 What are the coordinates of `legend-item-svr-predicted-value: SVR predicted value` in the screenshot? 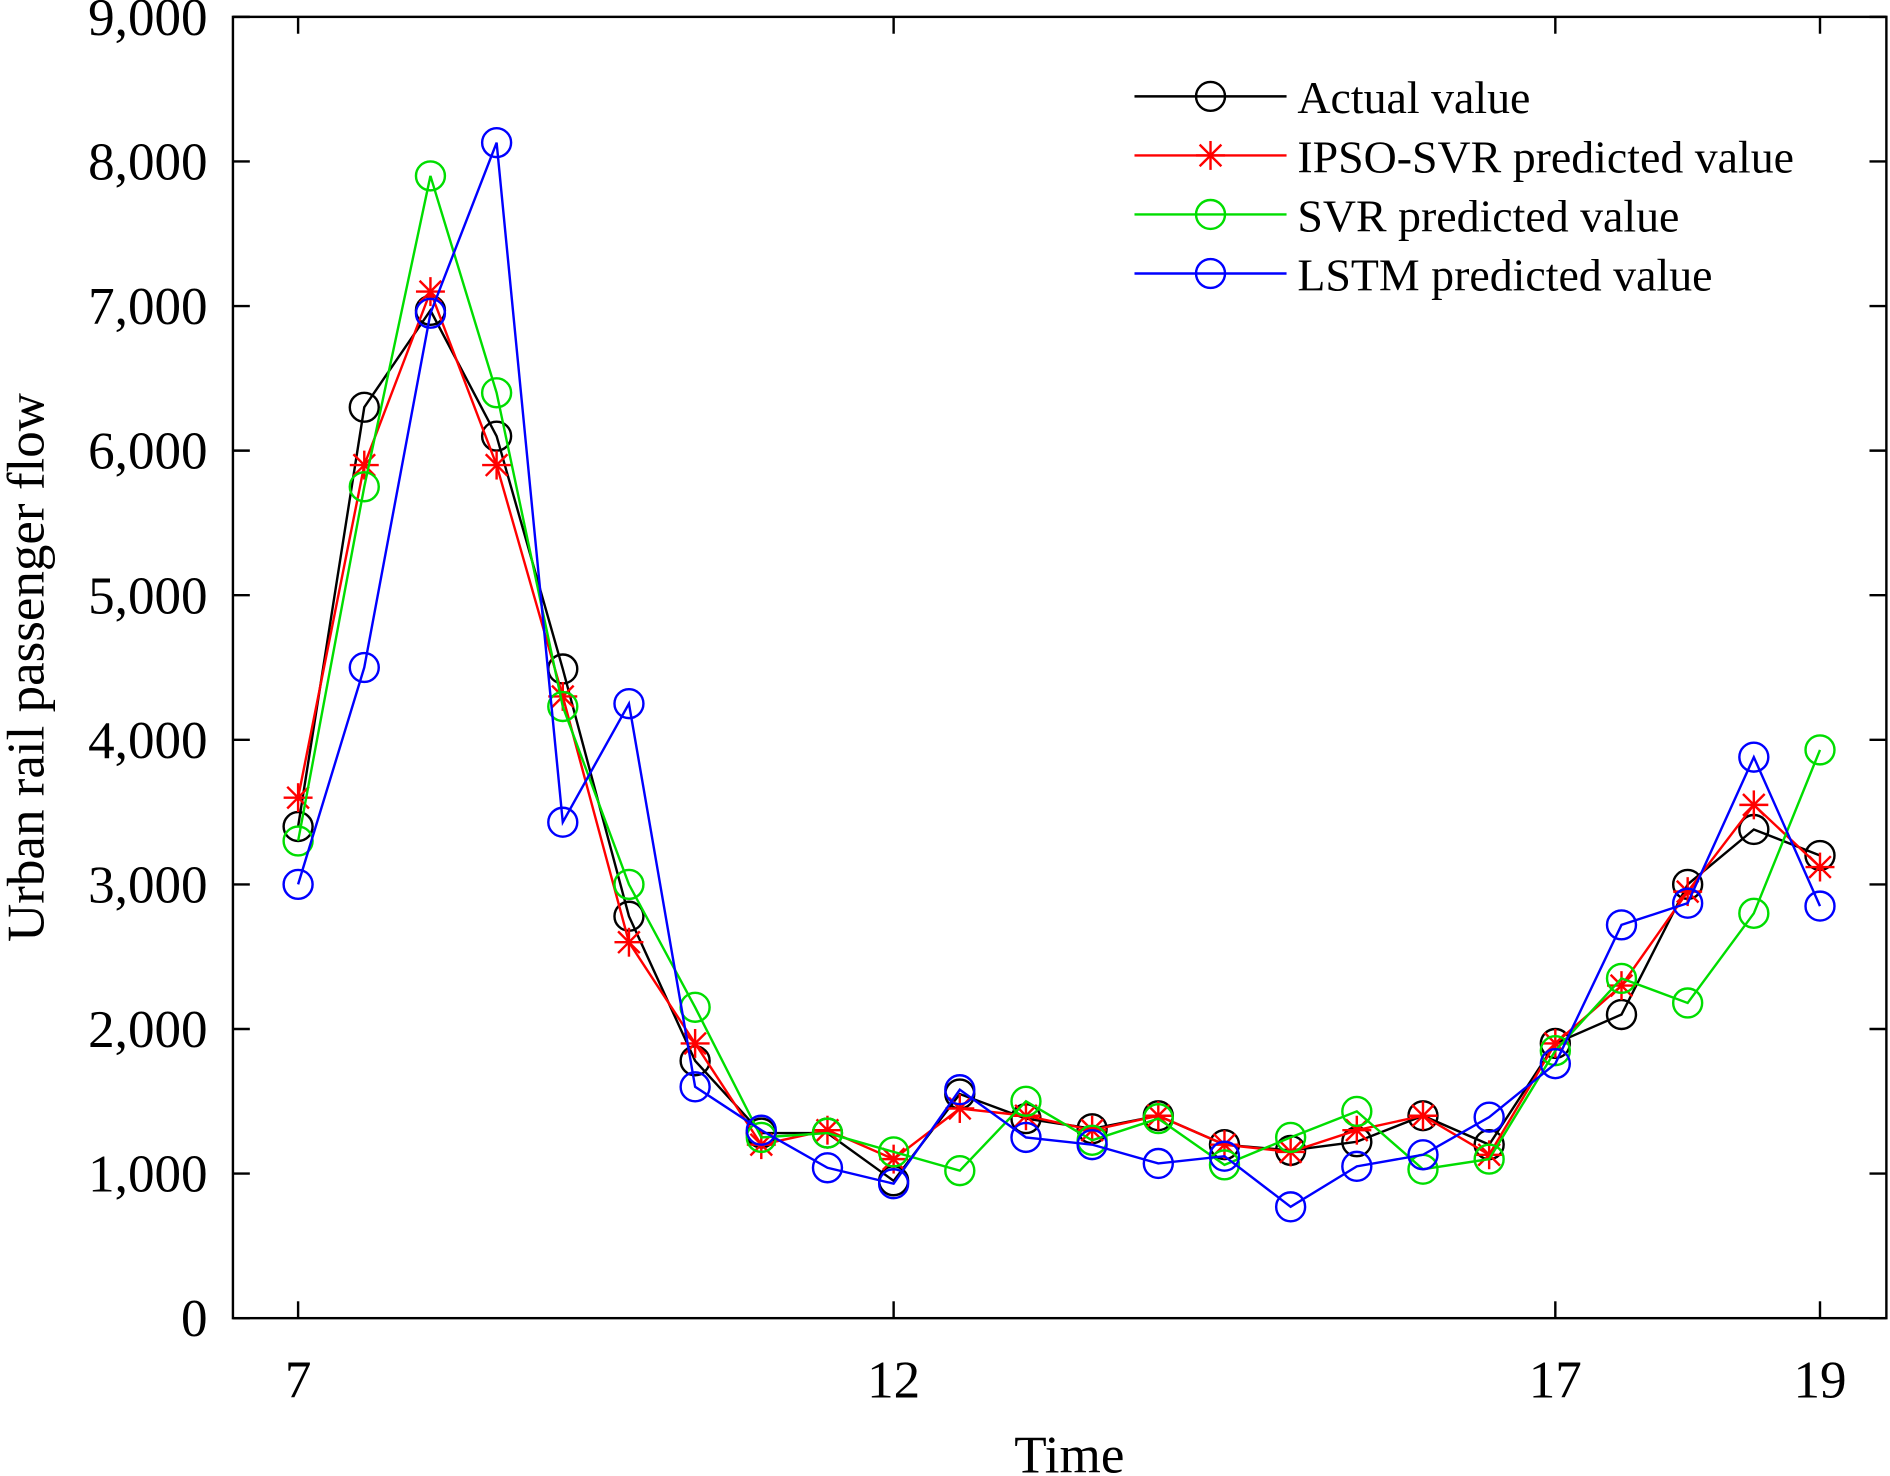 It's located at (1406, 215).